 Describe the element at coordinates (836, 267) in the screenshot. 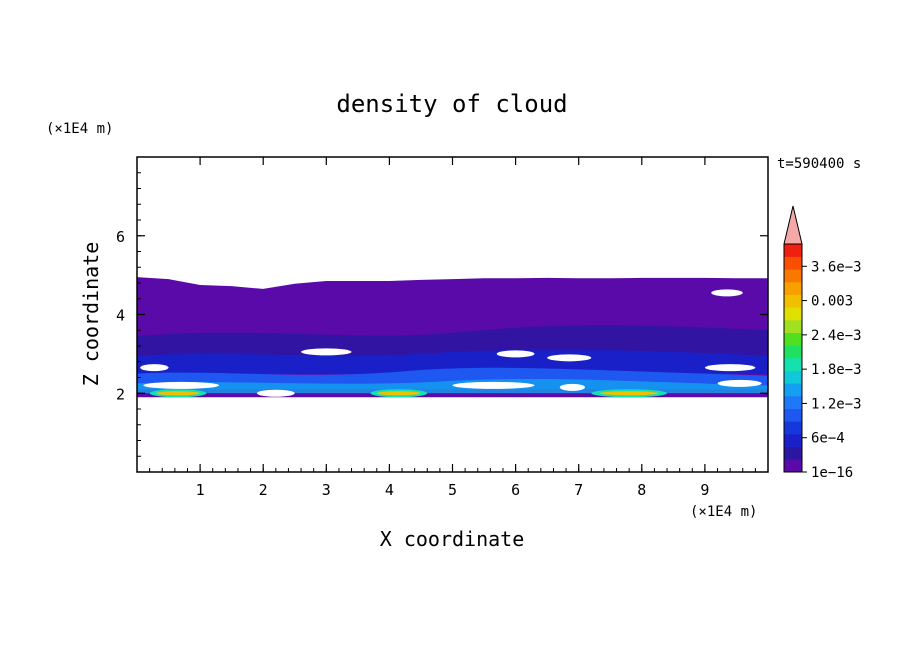

I see `colorbar-tick-label: 3.6e−3` at that location.